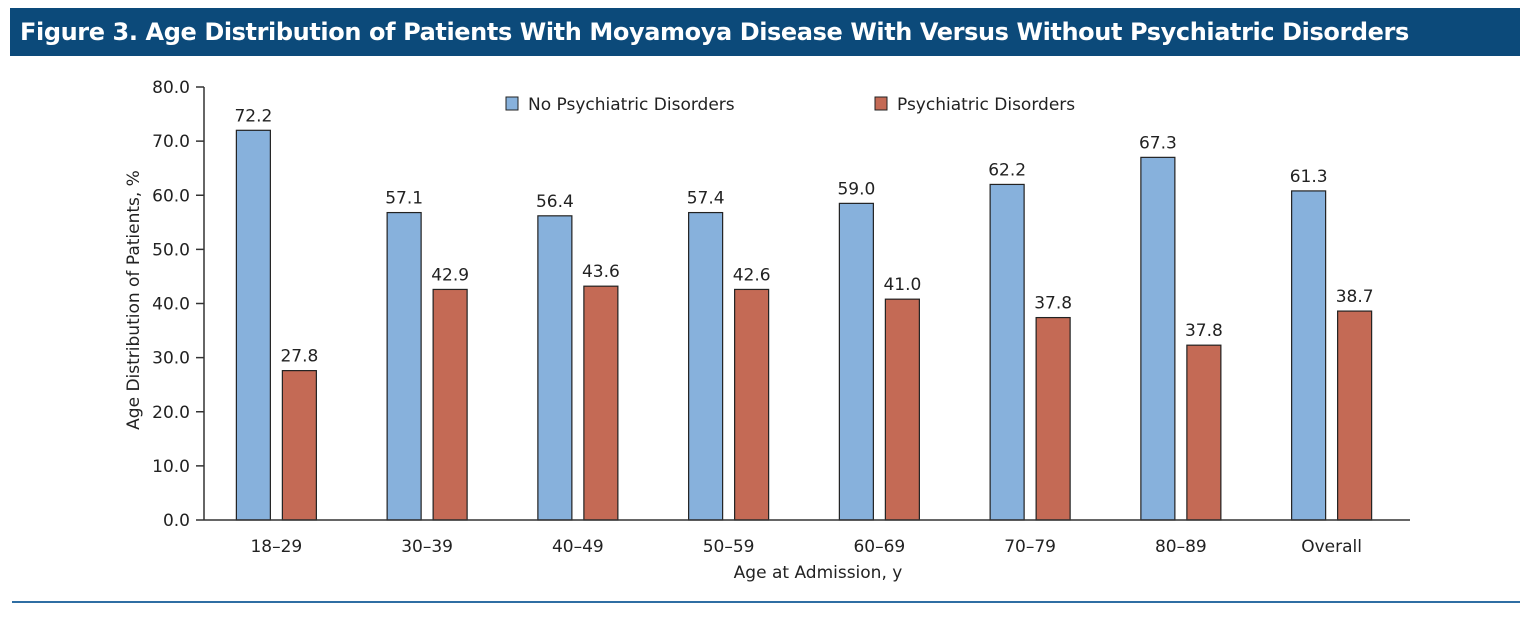 The image size is (1536, 617). I want to click on bar-value-label: 38.7, so click(1355, 297).